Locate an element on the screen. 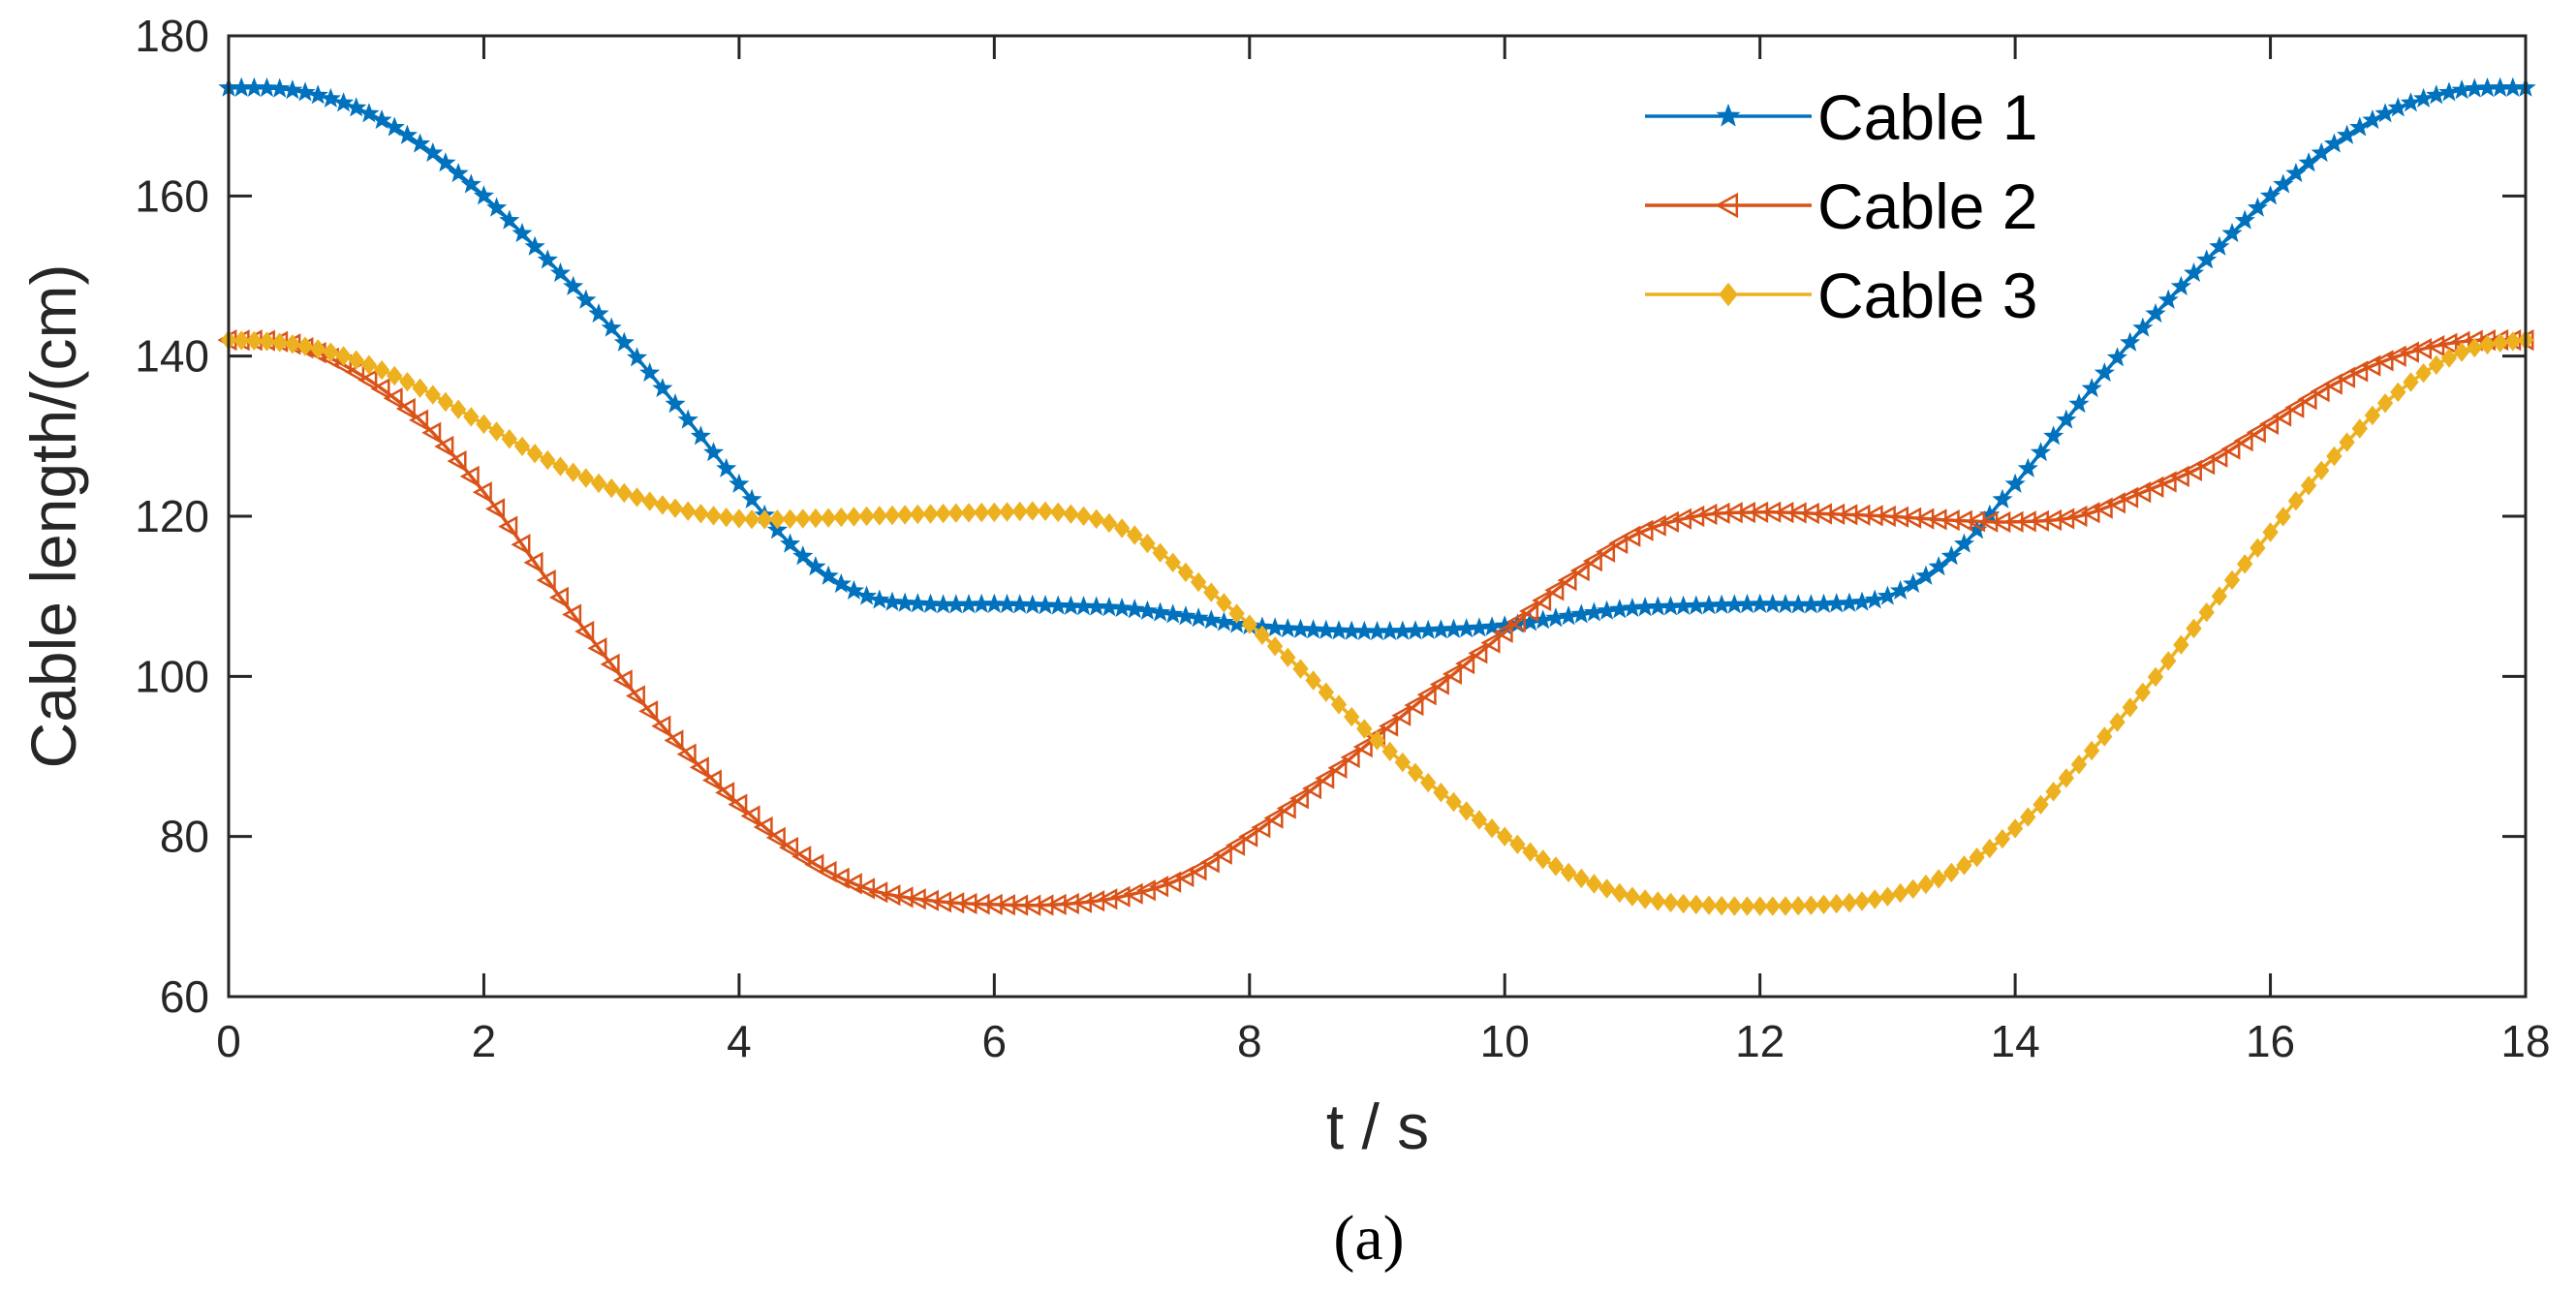 The width and height of the screenshot is (2576, 1293). x-tick-label: 2 is located at coordinates (484, 1041).